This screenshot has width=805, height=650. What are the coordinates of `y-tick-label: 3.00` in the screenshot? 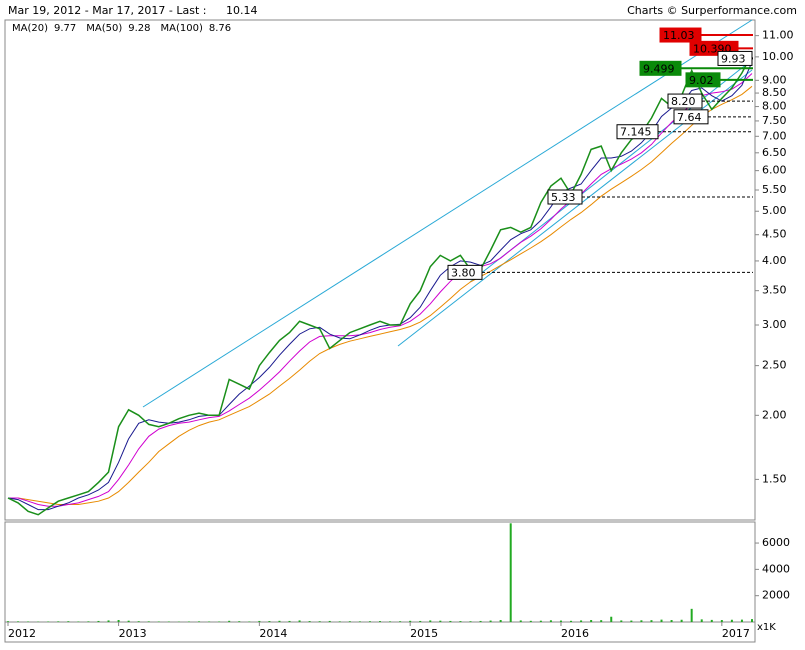 It's located at (774, 324).